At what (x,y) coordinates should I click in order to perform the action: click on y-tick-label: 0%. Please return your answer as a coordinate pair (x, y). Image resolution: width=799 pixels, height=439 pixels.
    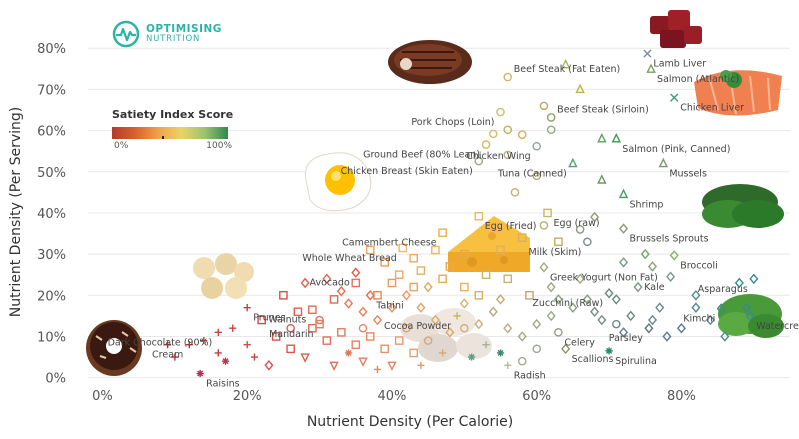
    Looking at the image, I should click on (55, 379).